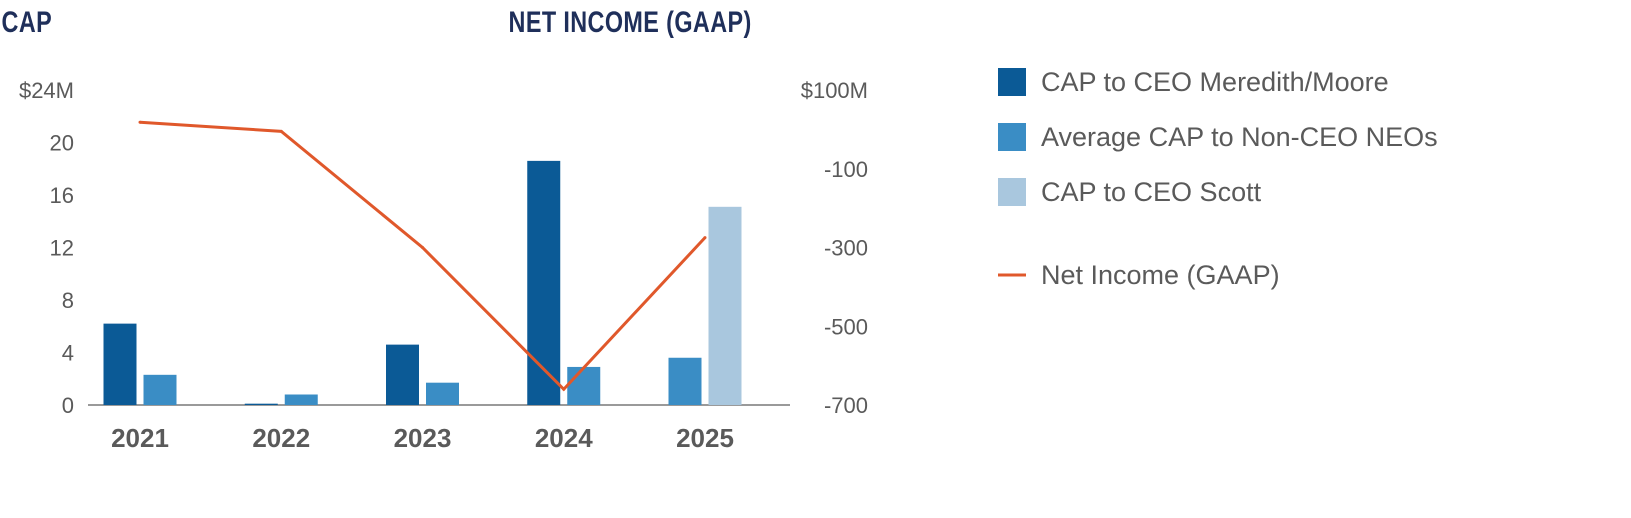 This screenshot has height=518, width=1631. Describe the element at coordinates (584, 385) in the screenshot. I see `bar-average-cap-to-non-ceo-neos-2024` at that location.